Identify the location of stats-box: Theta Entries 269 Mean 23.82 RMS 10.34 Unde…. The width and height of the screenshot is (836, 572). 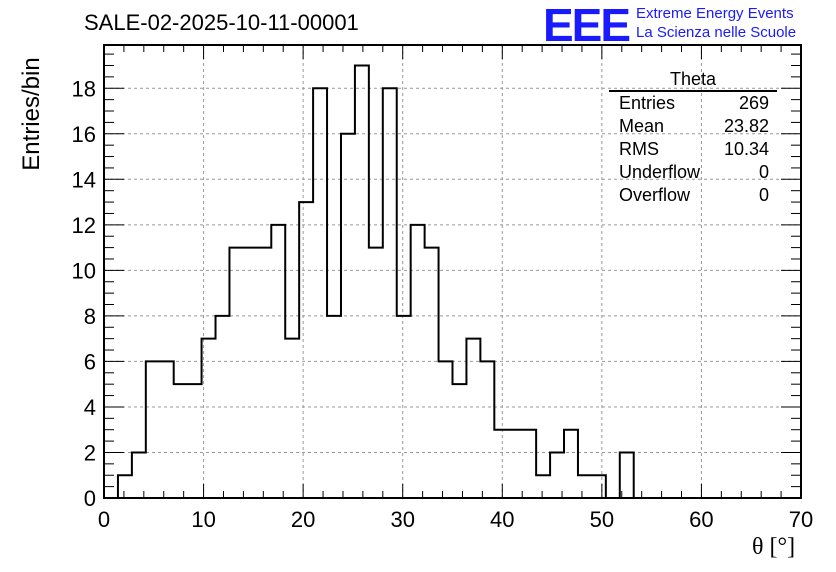
(693, 137).